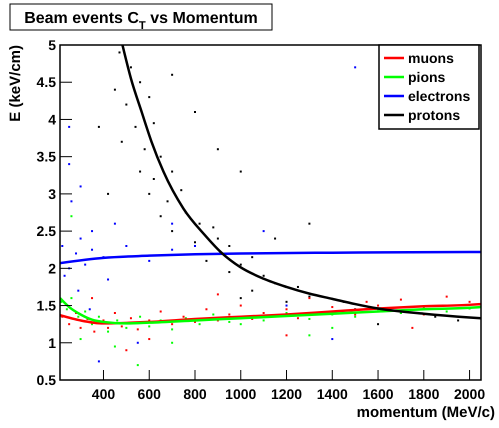  What do you see at coordinates (434, 115) in the screenshot?
I see `legend-label: protons` at bounding box center [434, 115].